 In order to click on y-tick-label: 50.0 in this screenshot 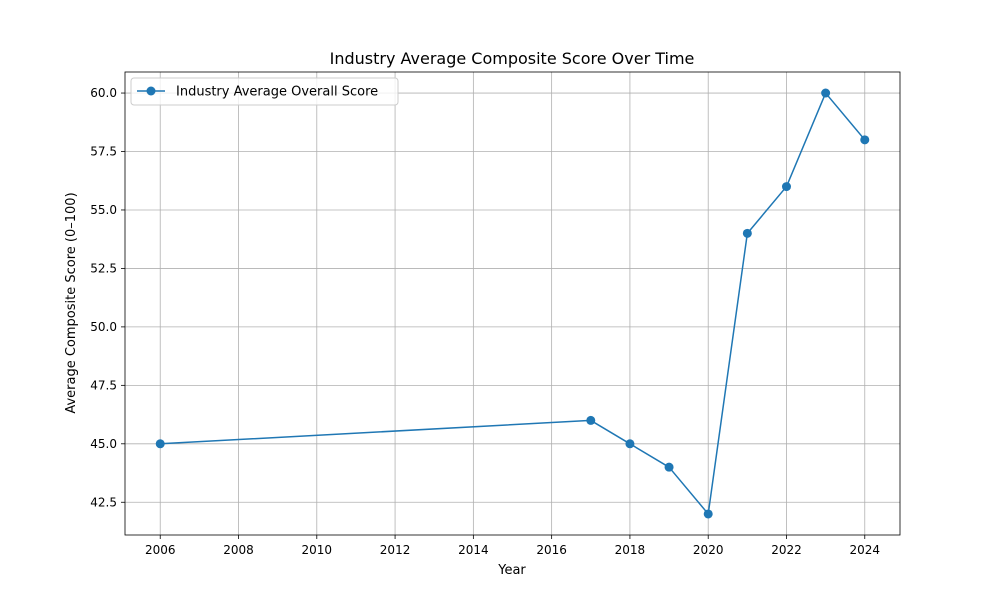, I will do `click(103, 327)`.